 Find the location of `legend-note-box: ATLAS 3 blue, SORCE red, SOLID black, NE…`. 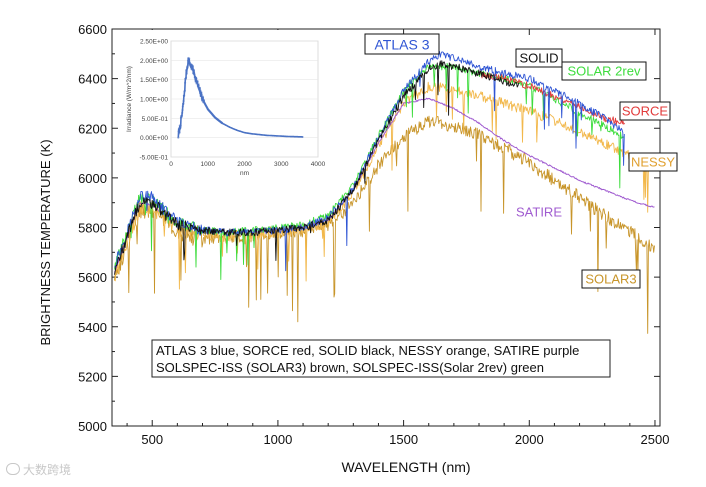

legend-note-box: ATLAS 3 blue, SORCE red, SOLID black, NE… is located at coordinates (381, 358).